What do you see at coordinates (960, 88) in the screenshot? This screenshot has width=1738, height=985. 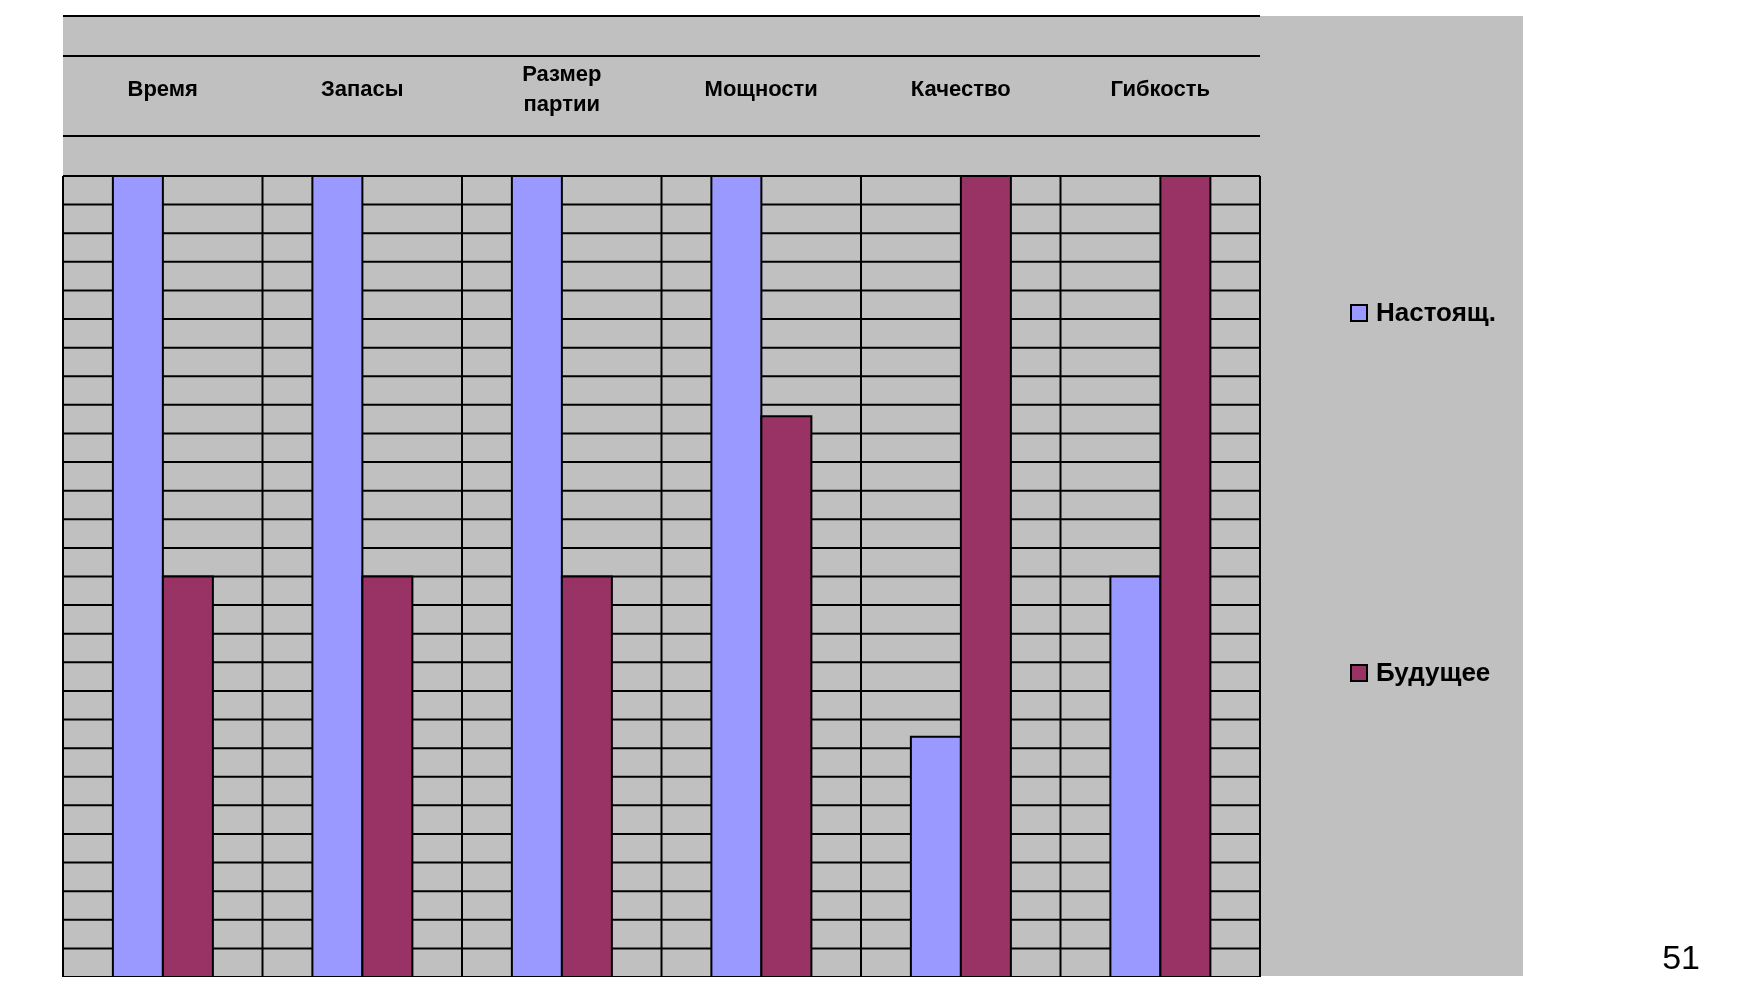 I see `x-tick-label: Качество` at bounding box center [960, 88].